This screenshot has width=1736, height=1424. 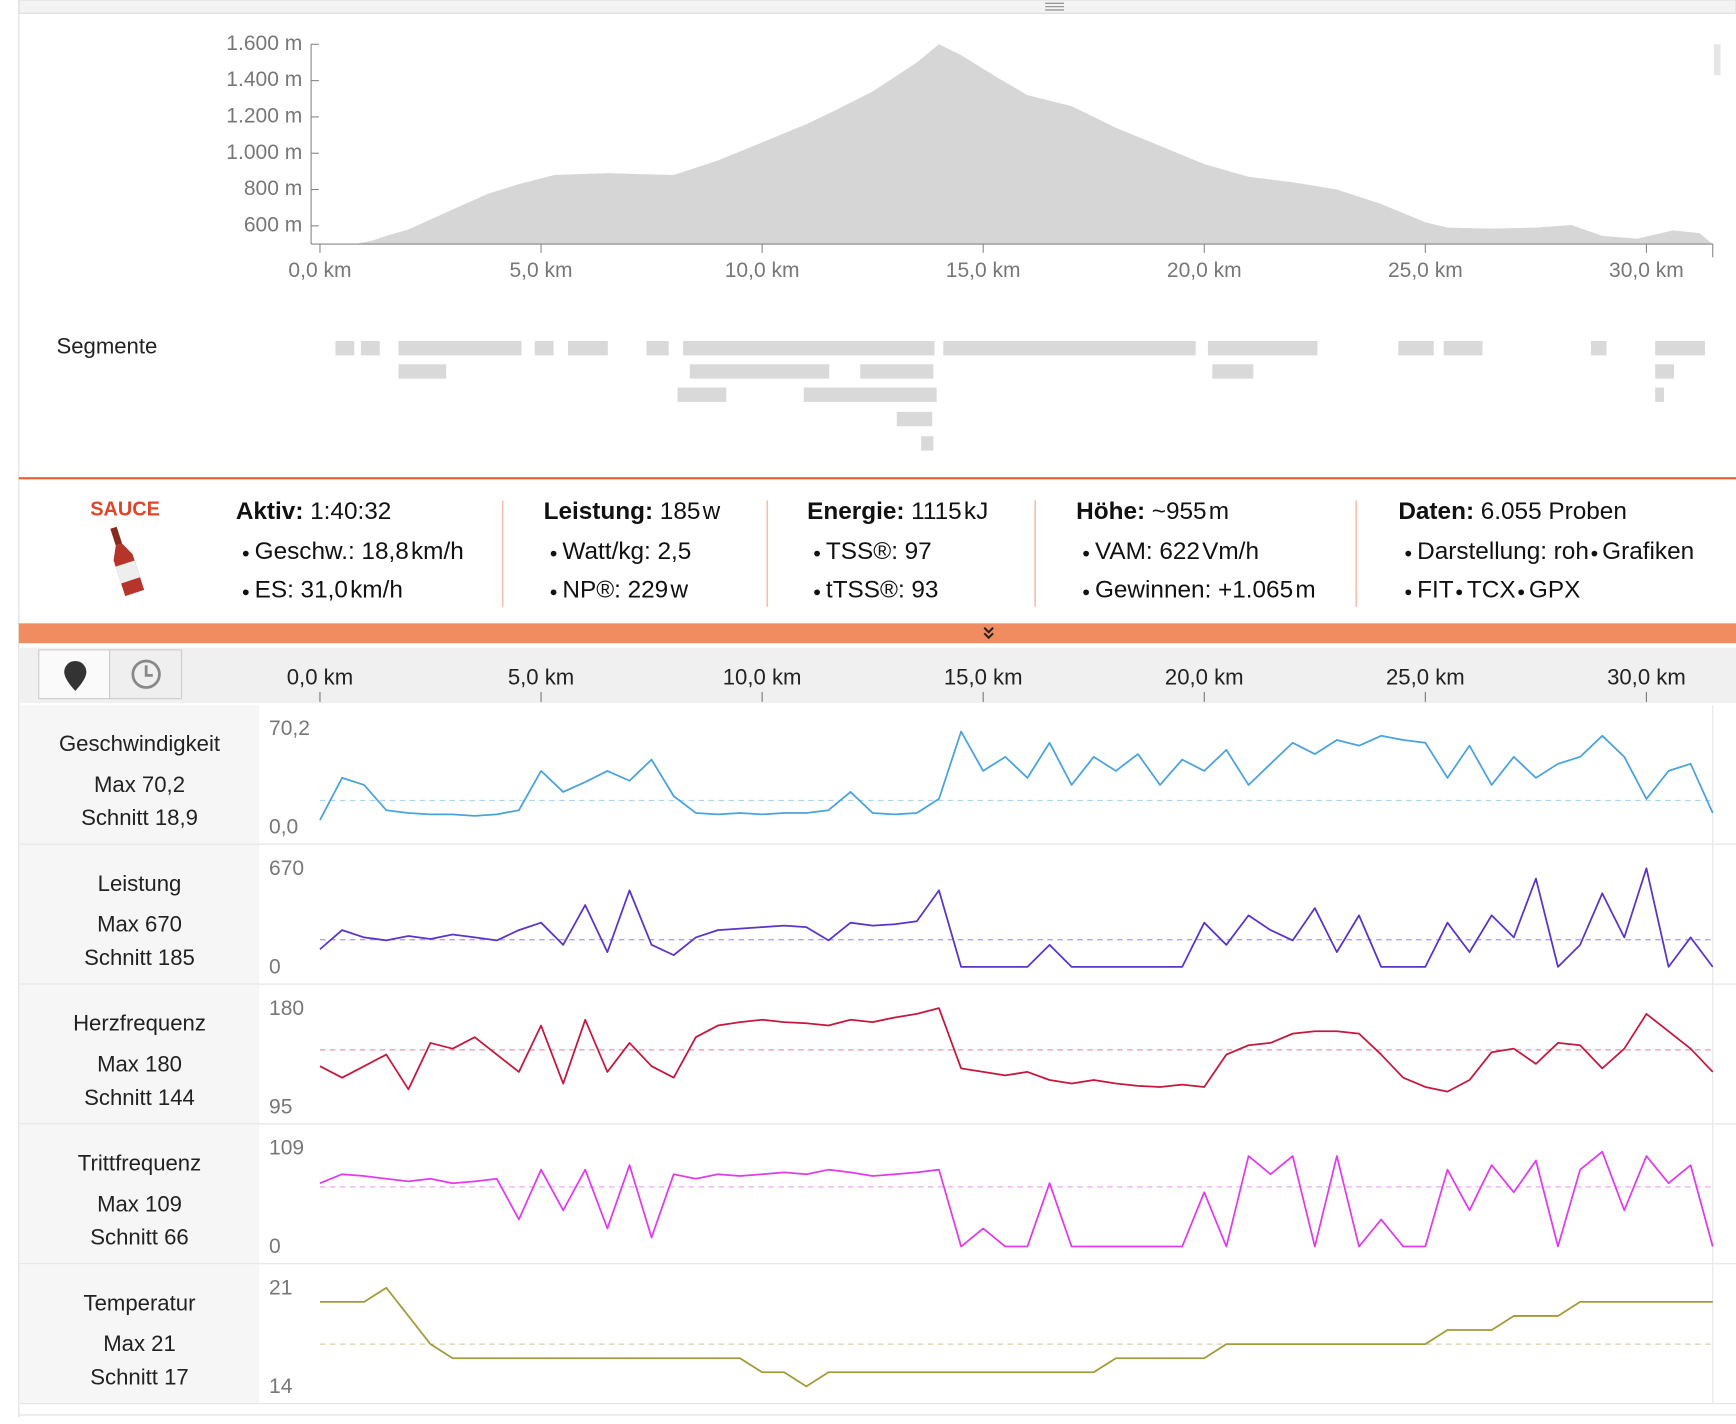 What do you see at coordinates (1717, 60) in the screenshot?
I see `scroll-indicator` at bounding box center [1717, 60].